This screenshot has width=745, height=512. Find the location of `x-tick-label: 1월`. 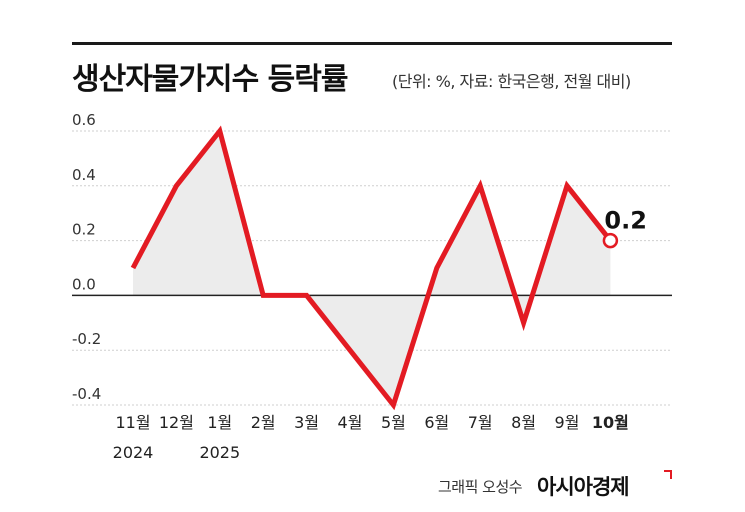

x-tick-label: 1월 is located at coordinates (219, 422).